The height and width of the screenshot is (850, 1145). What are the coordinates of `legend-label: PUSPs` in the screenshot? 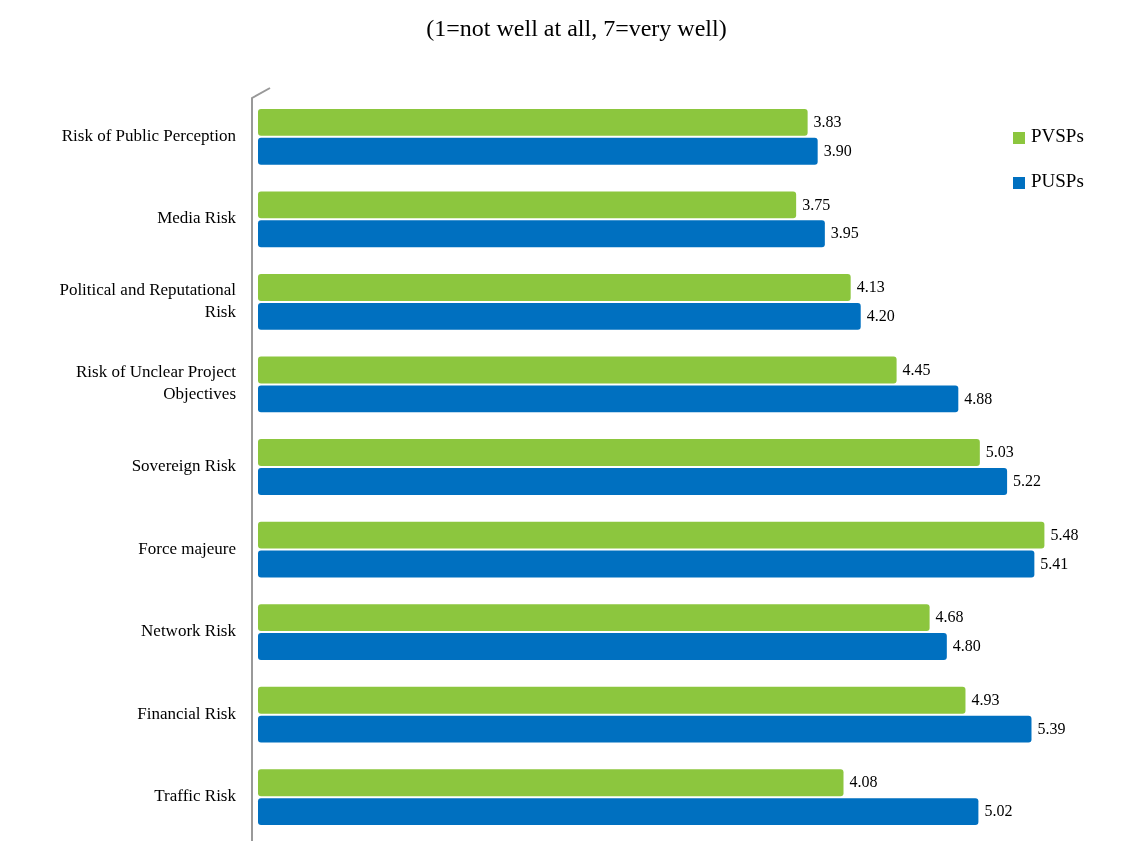 It's located at (1057, 181).